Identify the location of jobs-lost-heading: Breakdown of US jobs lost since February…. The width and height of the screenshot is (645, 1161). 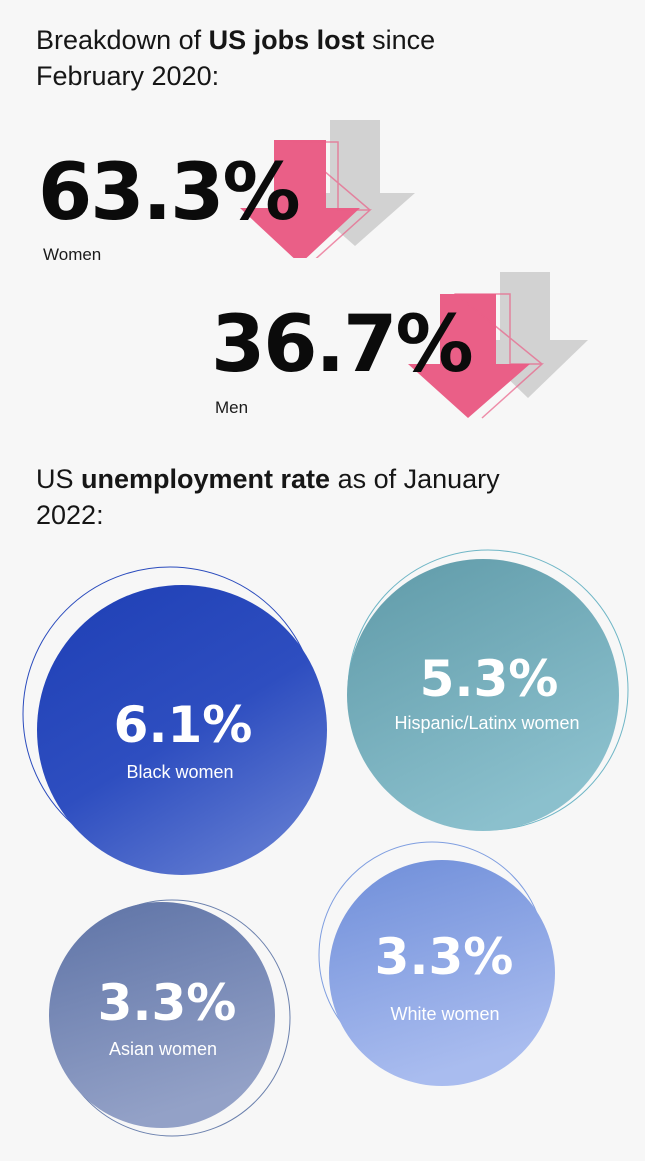
(236, 58).